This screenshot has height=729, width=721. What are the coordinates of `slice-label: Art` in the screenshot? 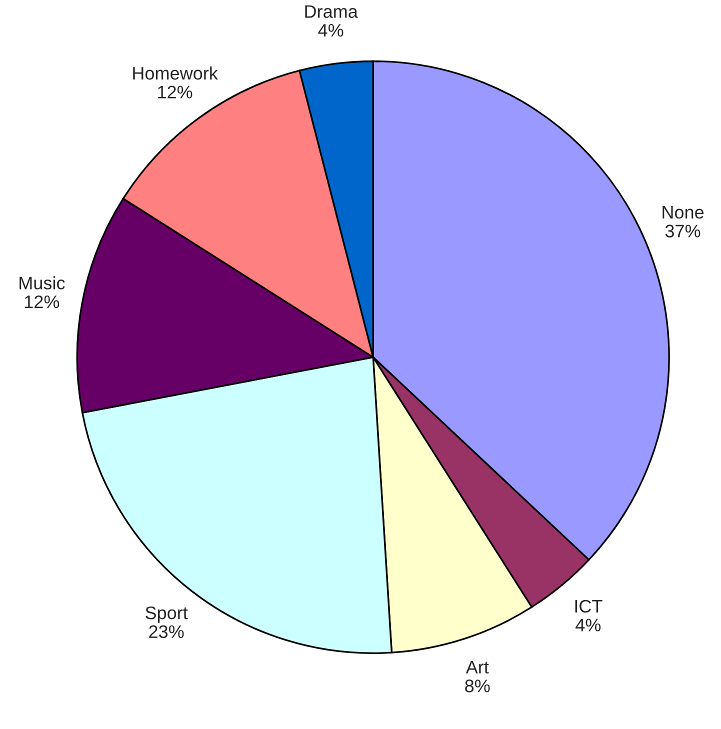 It's located at (477, 667).